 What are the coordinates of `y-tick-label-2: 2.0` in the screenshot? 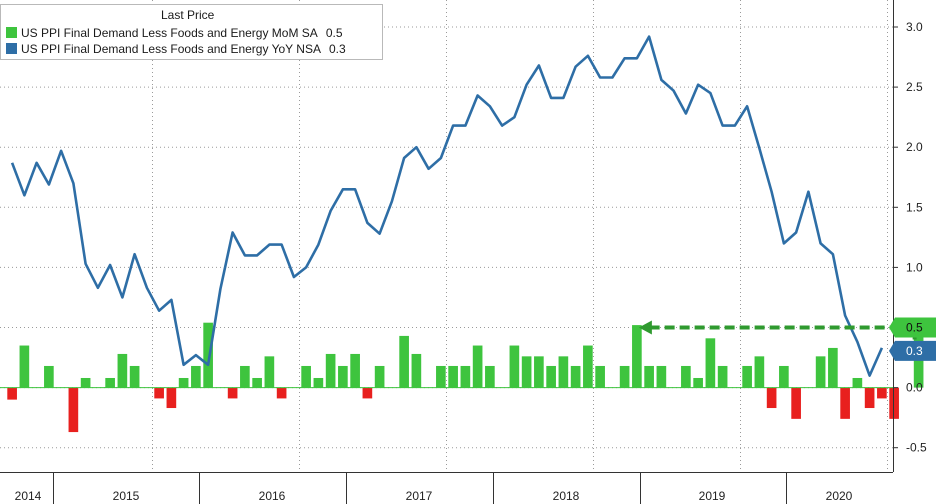 It's located at (914, 147).